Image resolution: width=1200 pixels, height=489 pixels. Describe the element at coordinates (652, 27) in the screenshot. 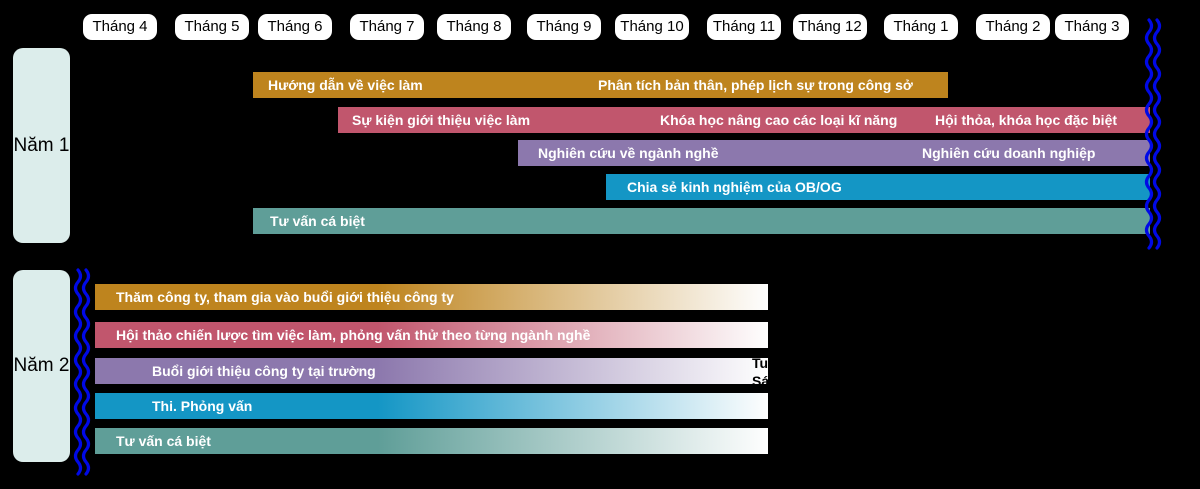

I see `month-label: Tháng 10` at that location.